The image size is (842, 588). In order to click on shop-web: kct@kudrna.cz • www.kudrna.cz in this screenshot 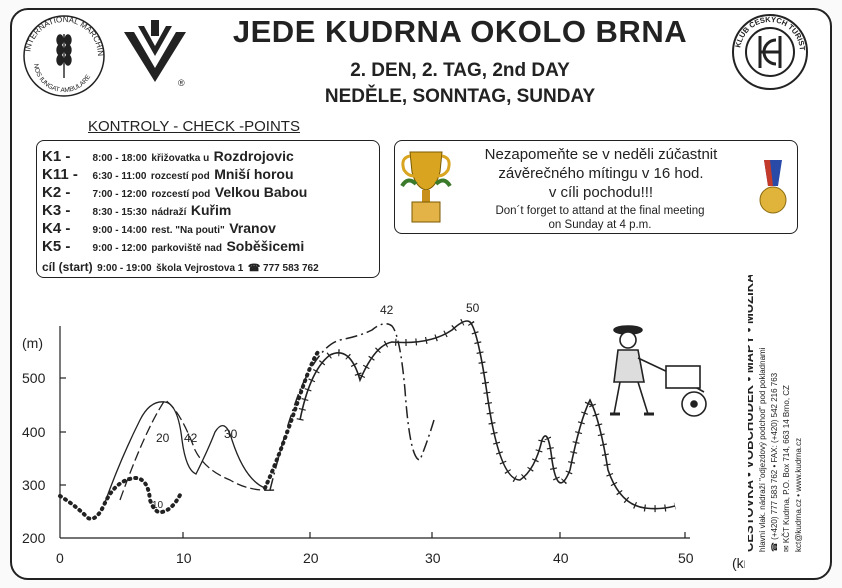, I will do `click(798, 495)`.